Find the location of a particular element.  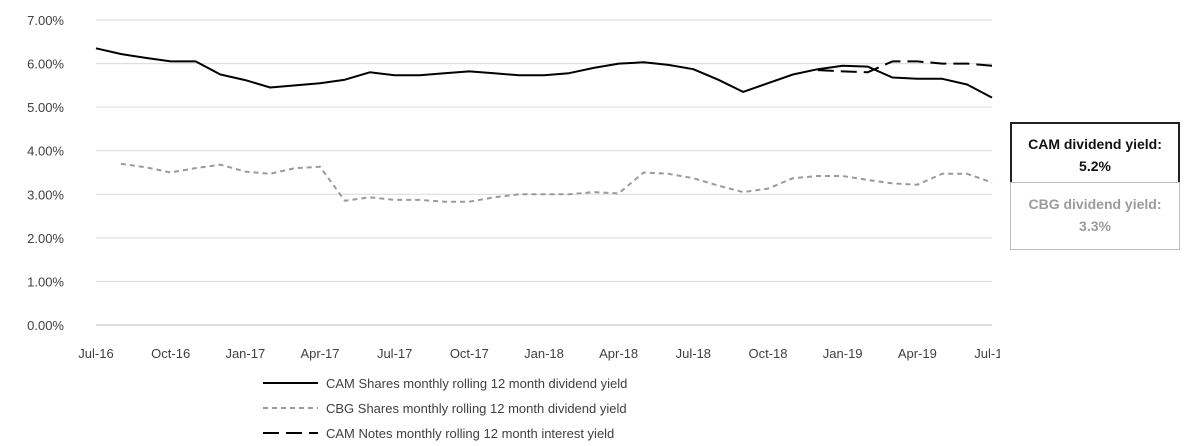

y-tick-label: 7.00% is located at coordinates (45, 20).